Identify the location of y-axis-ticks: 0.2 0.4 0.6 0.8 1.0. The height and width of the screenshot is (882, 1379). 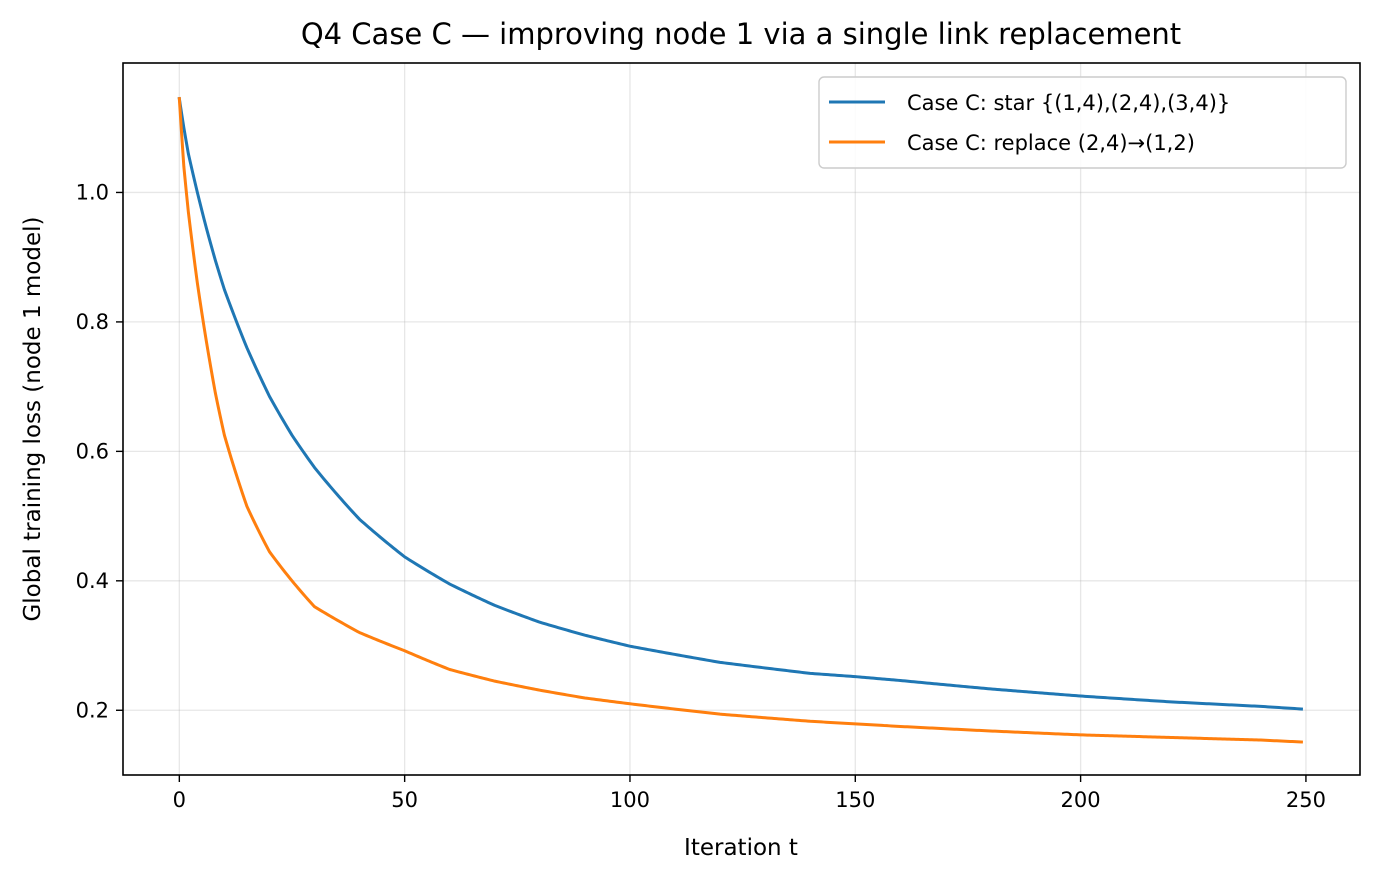
(99, 451).